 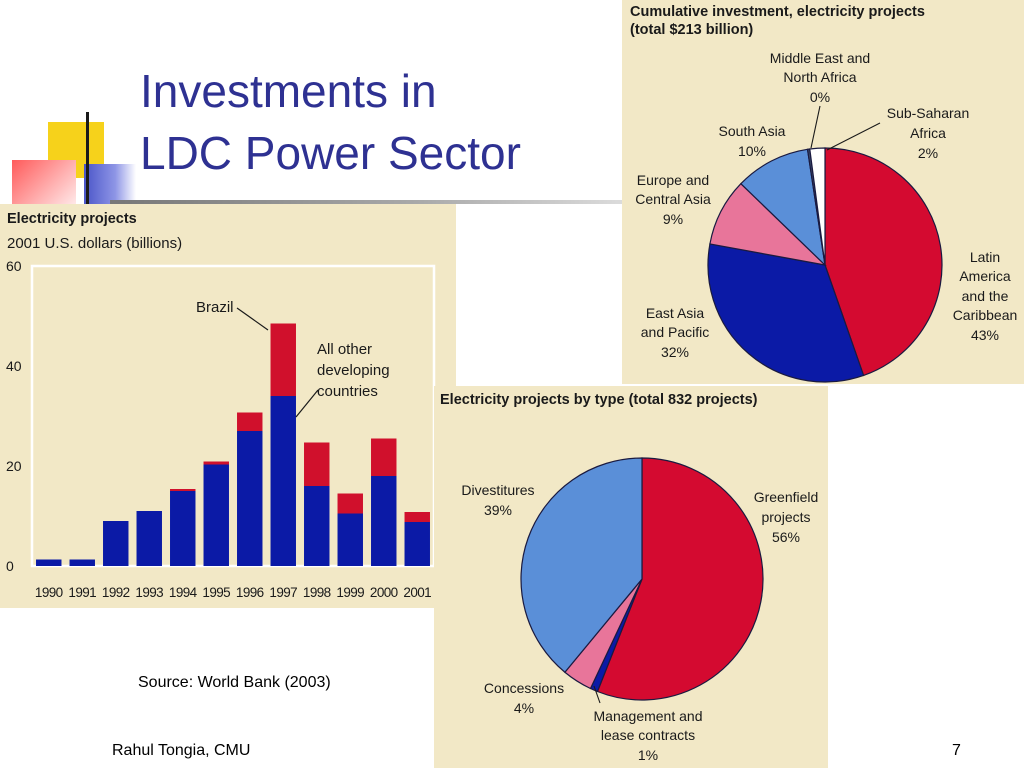 I want to click on pie-type-label-mgmt-line-2: lease contracts, so click(x=648, y=735).